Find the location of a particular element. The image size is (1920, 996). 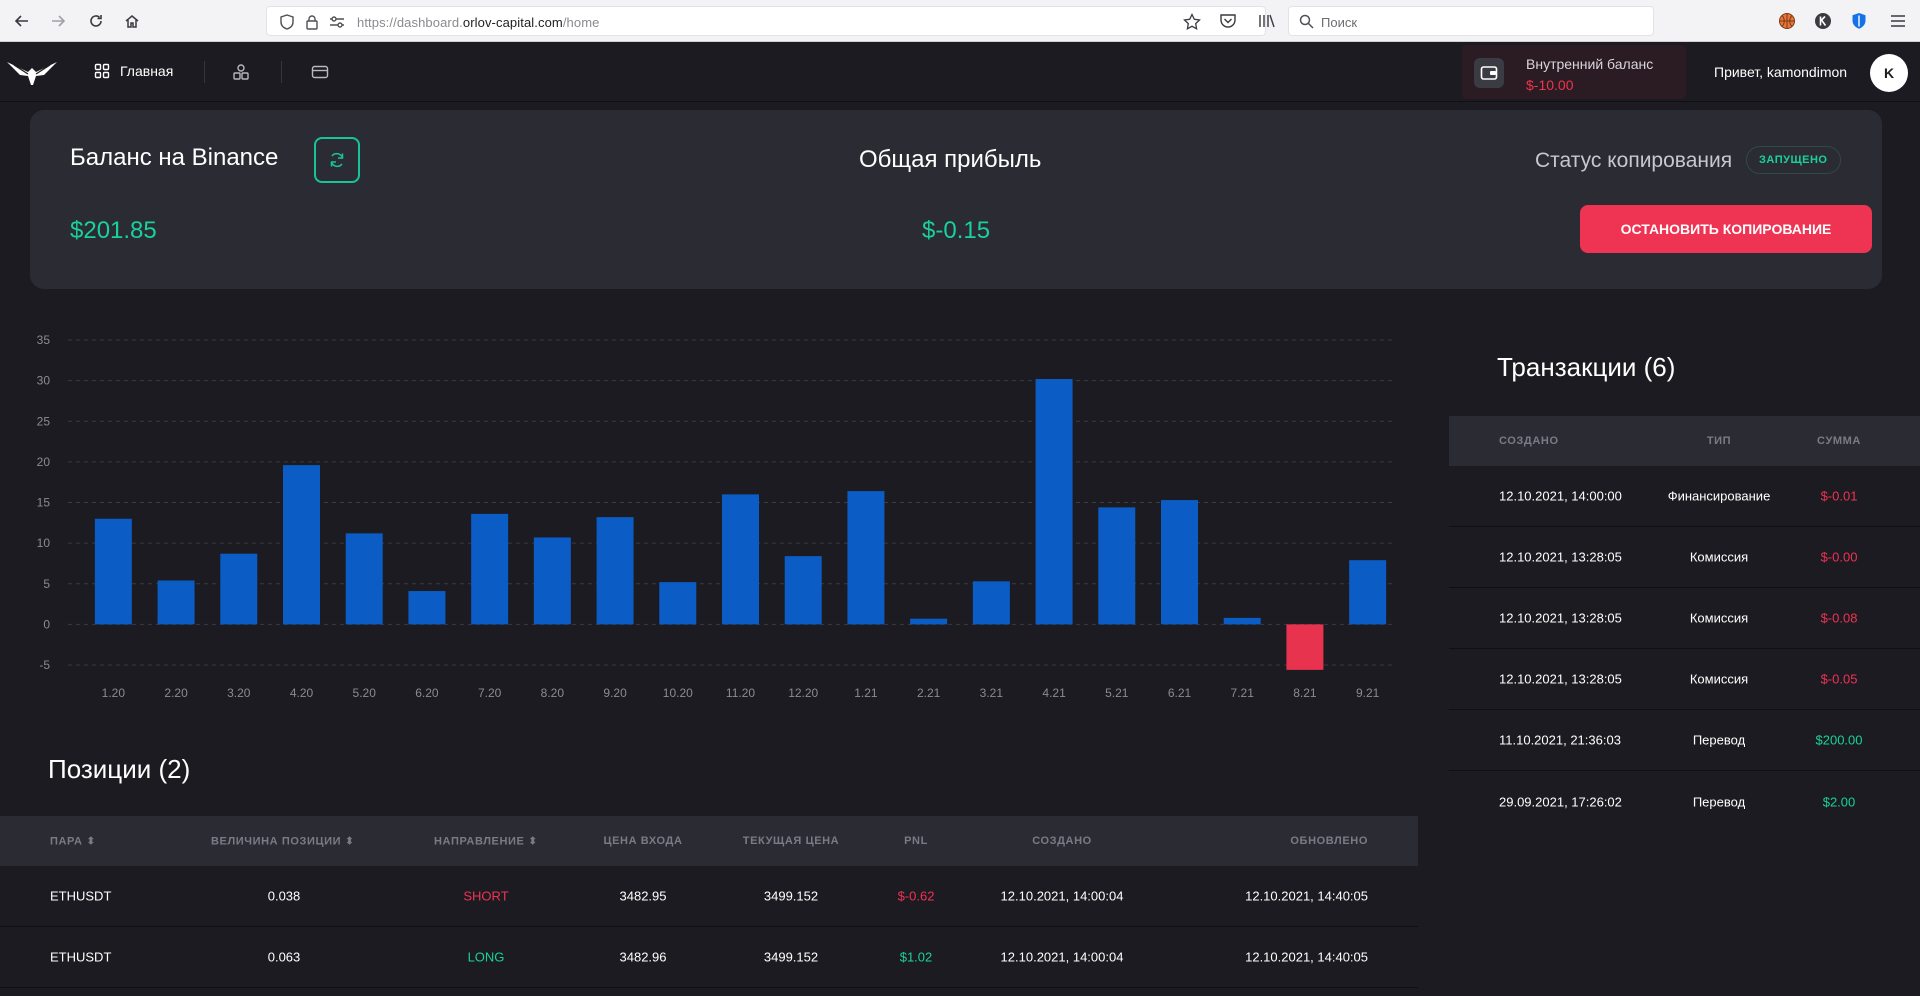

y-tick-label: 15 is located at coordinates (44, 503).